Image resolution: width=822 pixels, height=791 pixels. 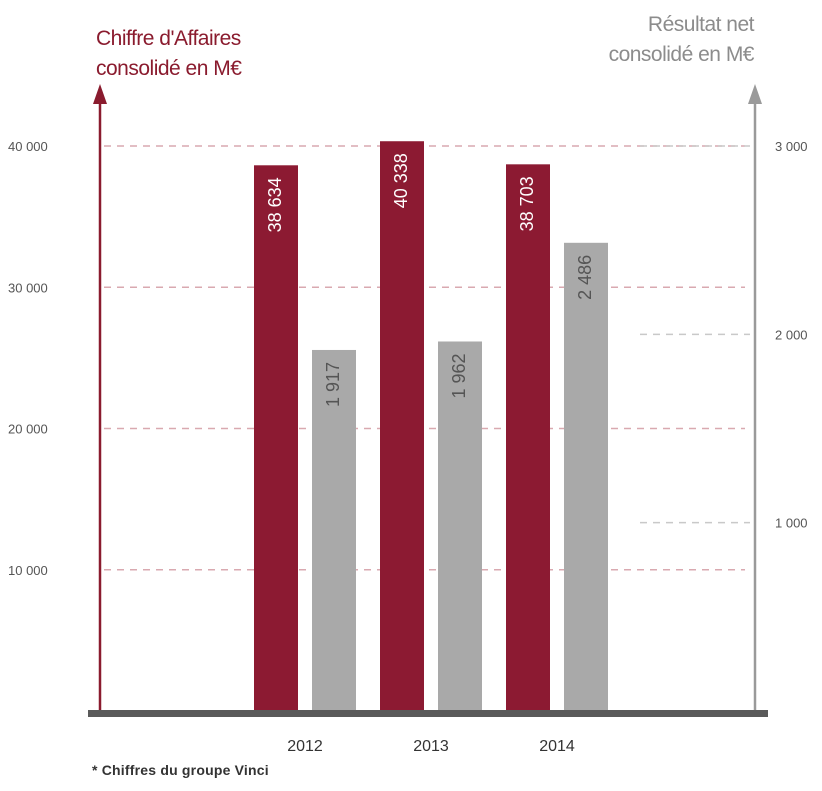 What do you see at coordinates (28, 287) in the screenshot?
I see `left-tick-label: 30 000` at bounding box center [28, 287].